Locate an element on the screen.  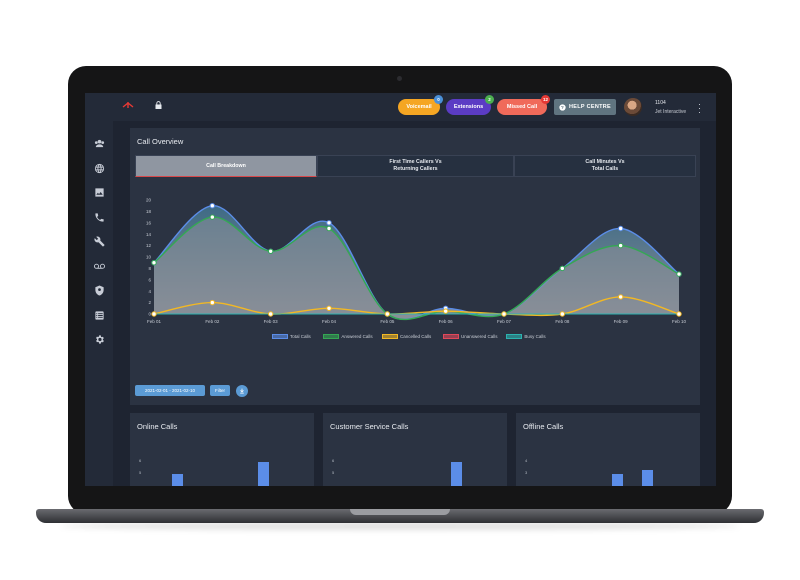
image-icon is located at coordinates (99, 192).